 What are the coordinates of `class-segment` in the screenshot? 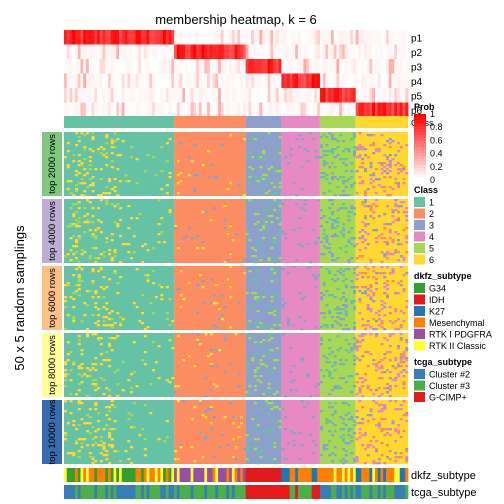 It's located at (119, 122).